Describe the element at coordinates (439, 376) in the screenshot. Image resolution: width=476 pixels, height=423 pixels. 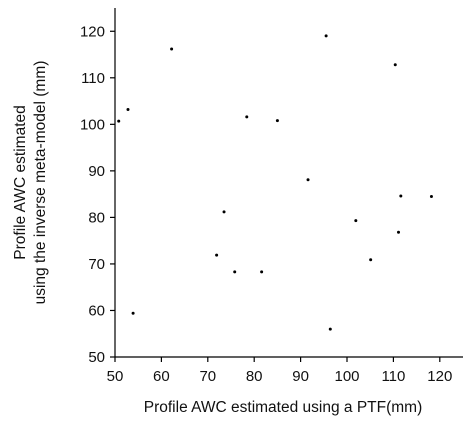
I see `x-tick-label: 120` at that location.